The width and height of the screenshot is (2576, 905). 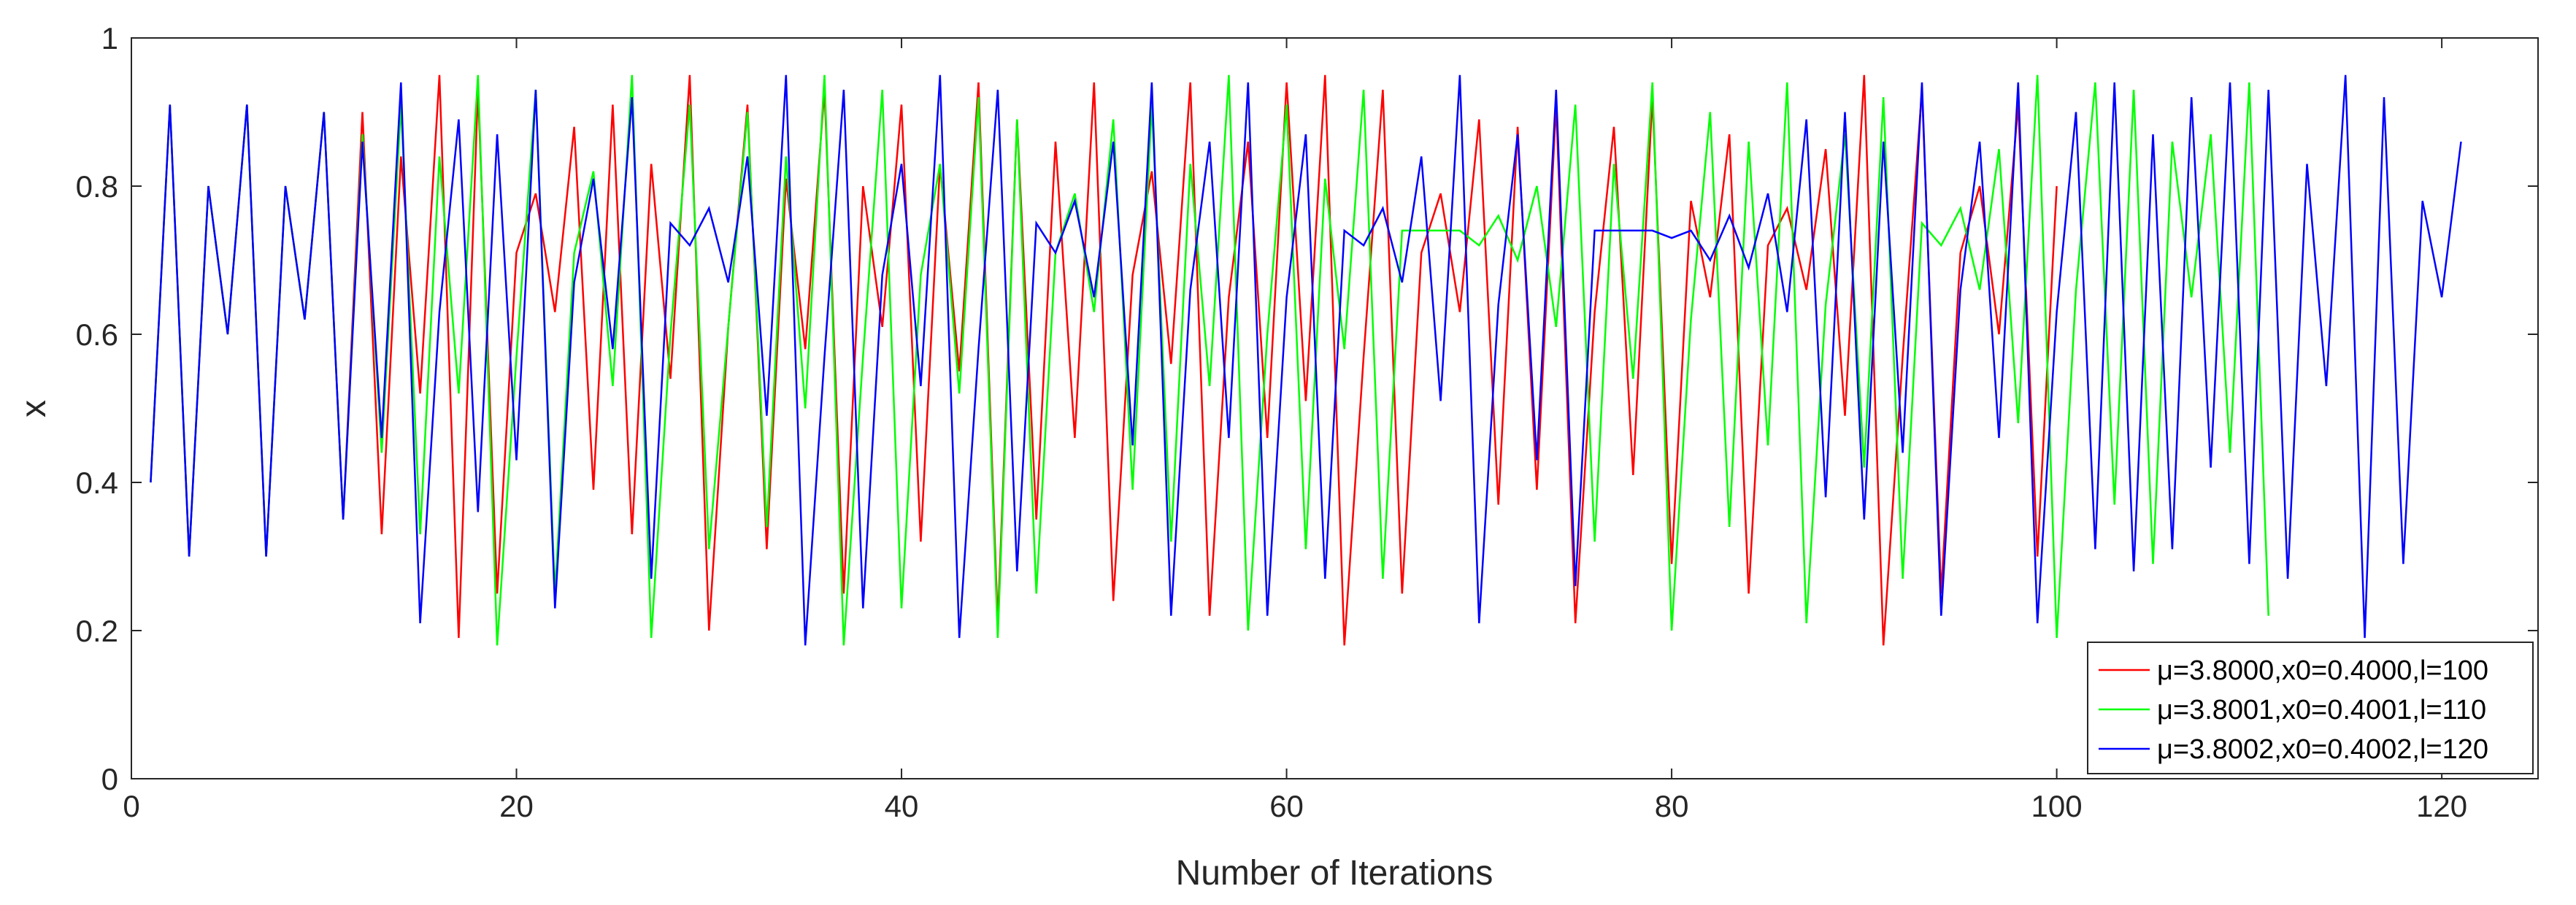 I want to click on y-tick-label-0.6: 0.6, so click(x=97, y=334).